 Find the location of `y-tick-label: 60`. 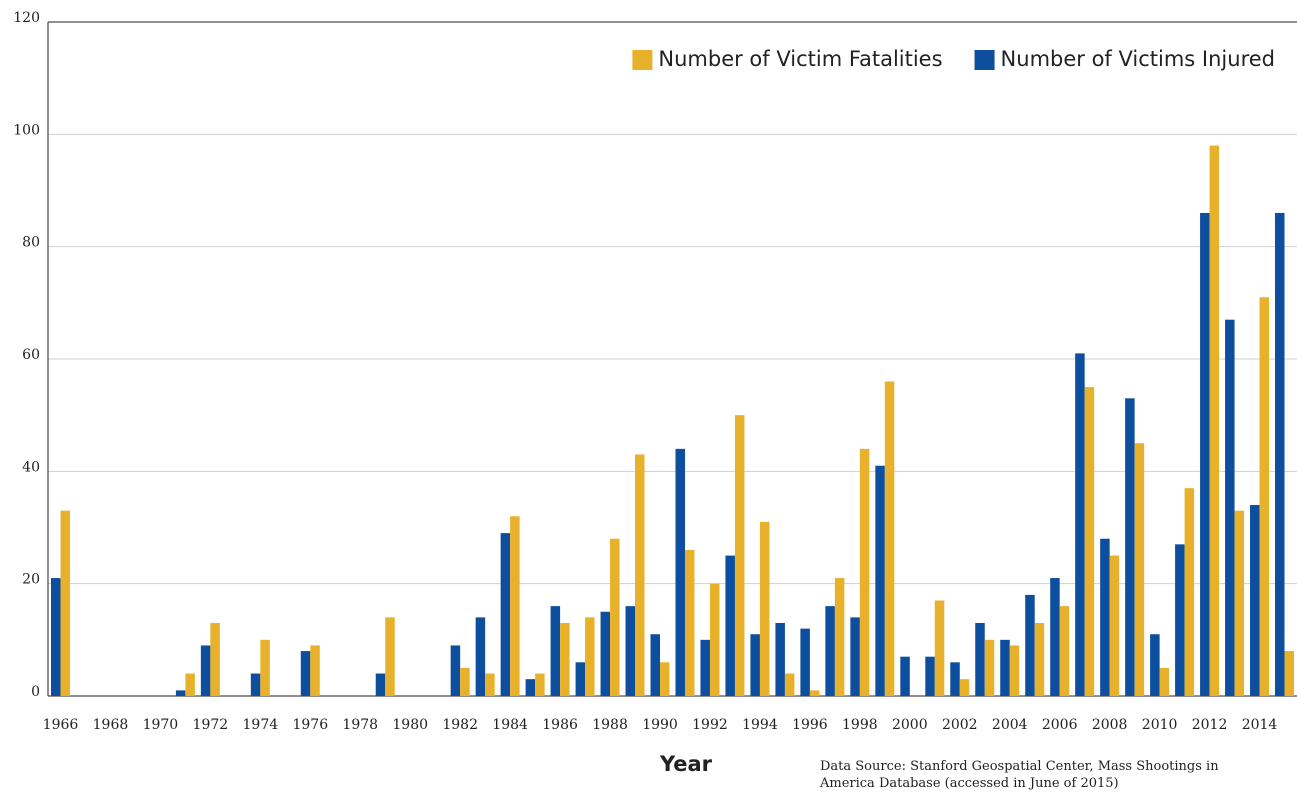

y-tick-label: 60 is located at coordinates (31, 355).